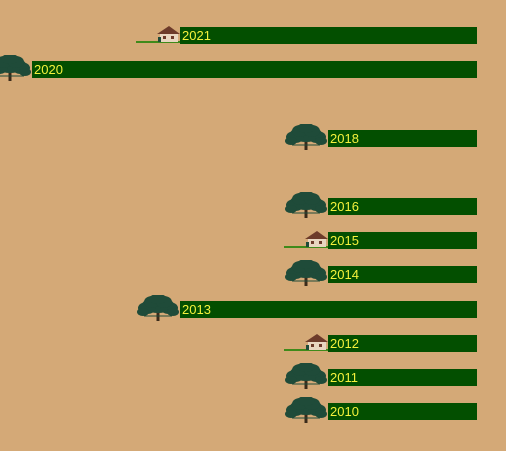  Describe the element at coordinates (196, 35) in the screenshot. I see `year-label: 2021` at that location.